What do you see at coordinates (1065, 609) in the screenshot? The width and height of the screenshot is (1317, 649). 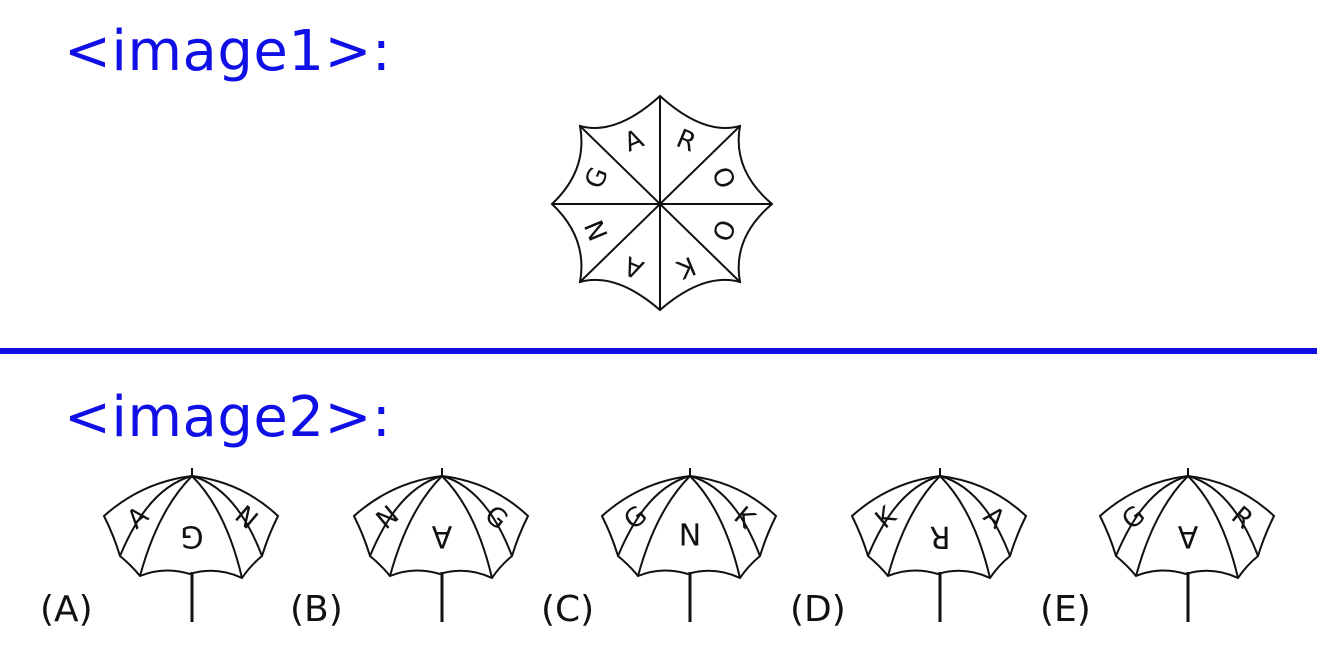 I see `option-label-e: (E)` at bounding box center [1065, 609].